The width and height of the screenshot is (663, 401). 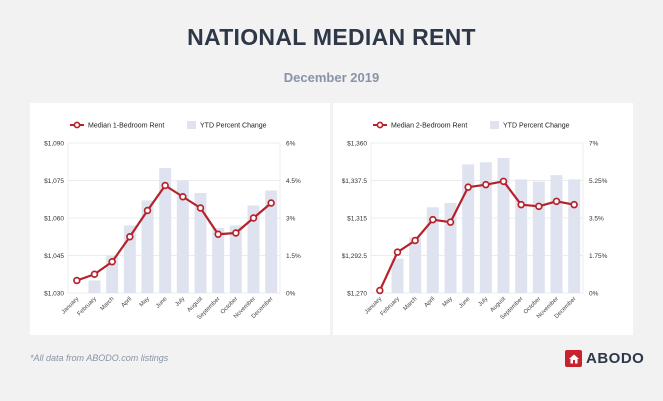 I want to click on left-axis-tick-label: $1,045, so click(x=54, y=256).